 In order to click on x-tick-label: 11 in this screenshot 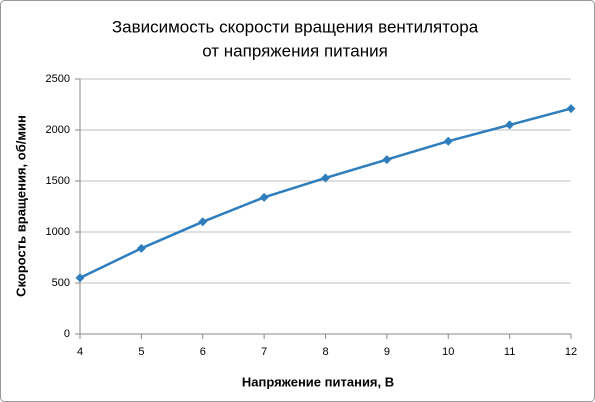, I will do `click(509, 352)`.